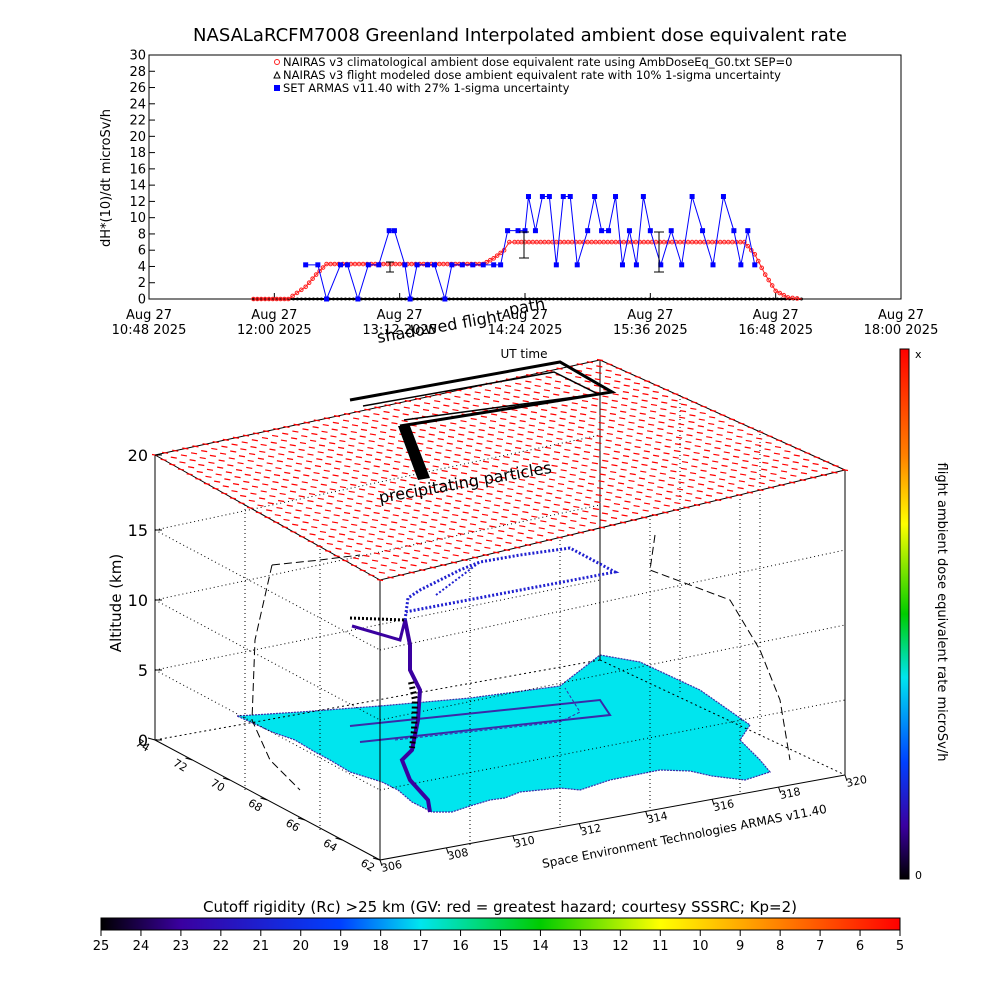 The height and width of the screenshot is (1000, 1000). What do you see at coordinates (381, 863) in the screenshot?
I see `longitude-tick-mark` at bounding box center [381, 863].